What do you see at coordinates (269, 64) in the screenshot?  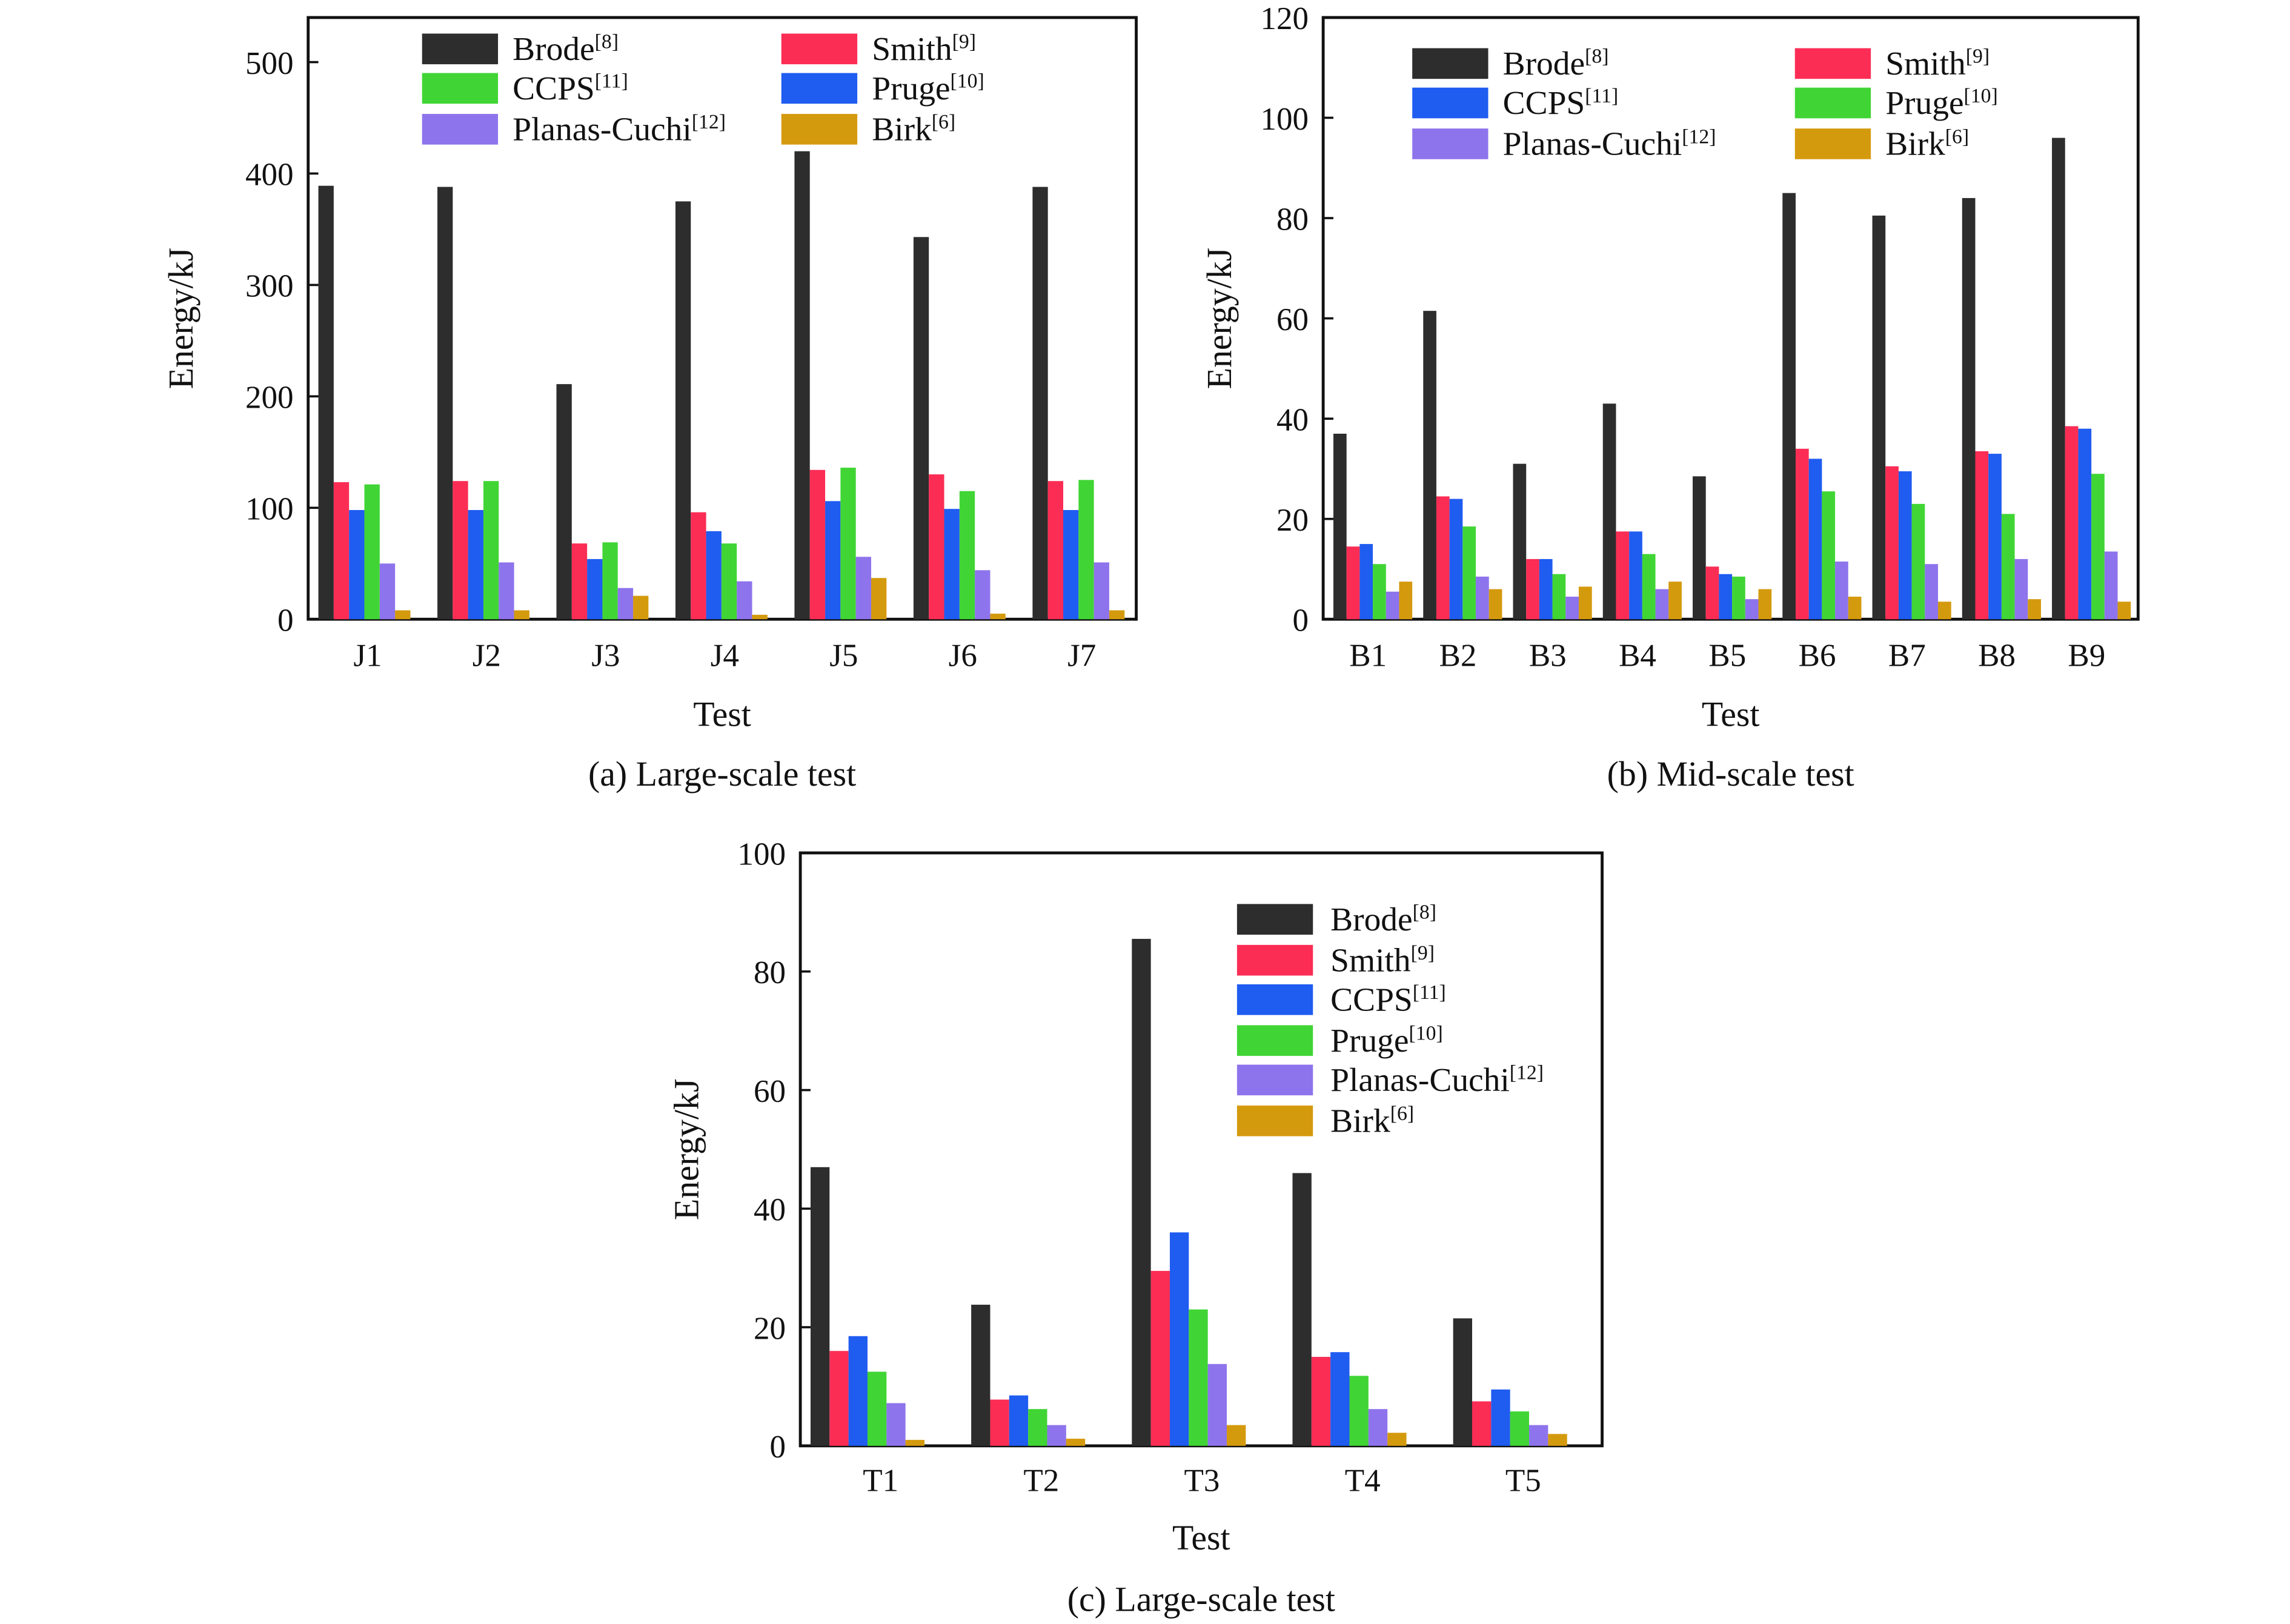 I see `y-tick-label: 500` at bounding box center [269, 64].